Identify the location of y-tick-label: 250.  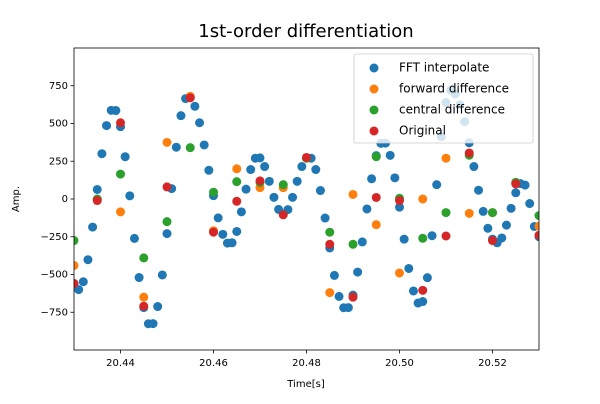
(58, 161).